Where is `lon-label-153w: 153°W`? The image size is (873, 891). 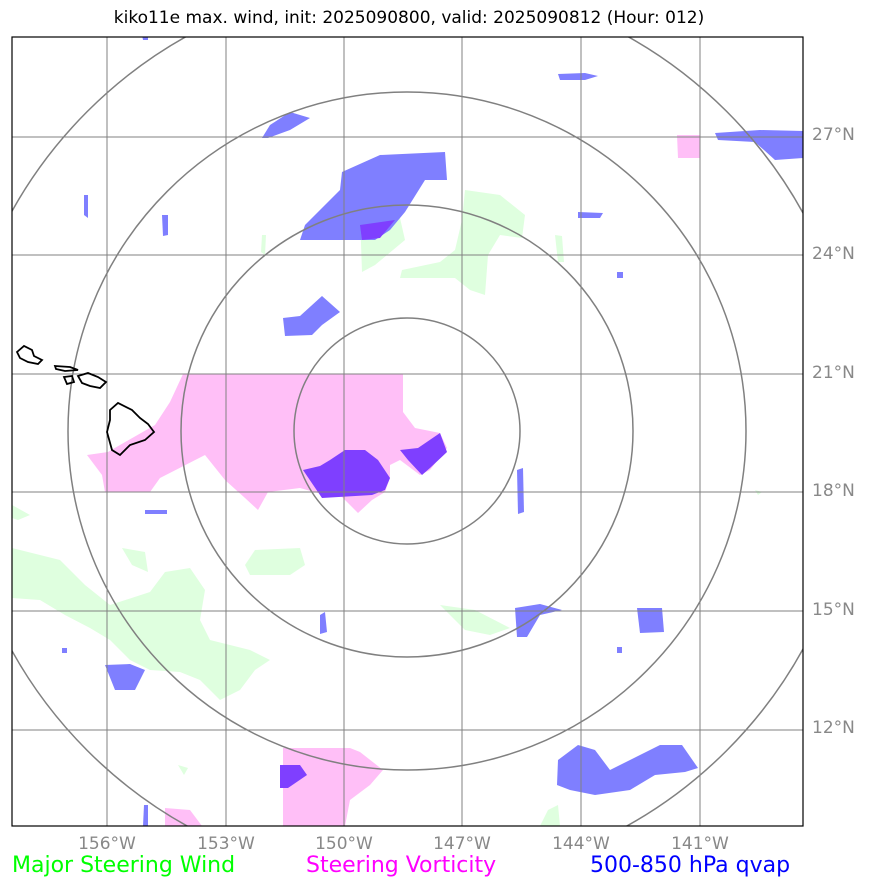 lon-label-153w: 153°W is located at coordinates (226, 844).